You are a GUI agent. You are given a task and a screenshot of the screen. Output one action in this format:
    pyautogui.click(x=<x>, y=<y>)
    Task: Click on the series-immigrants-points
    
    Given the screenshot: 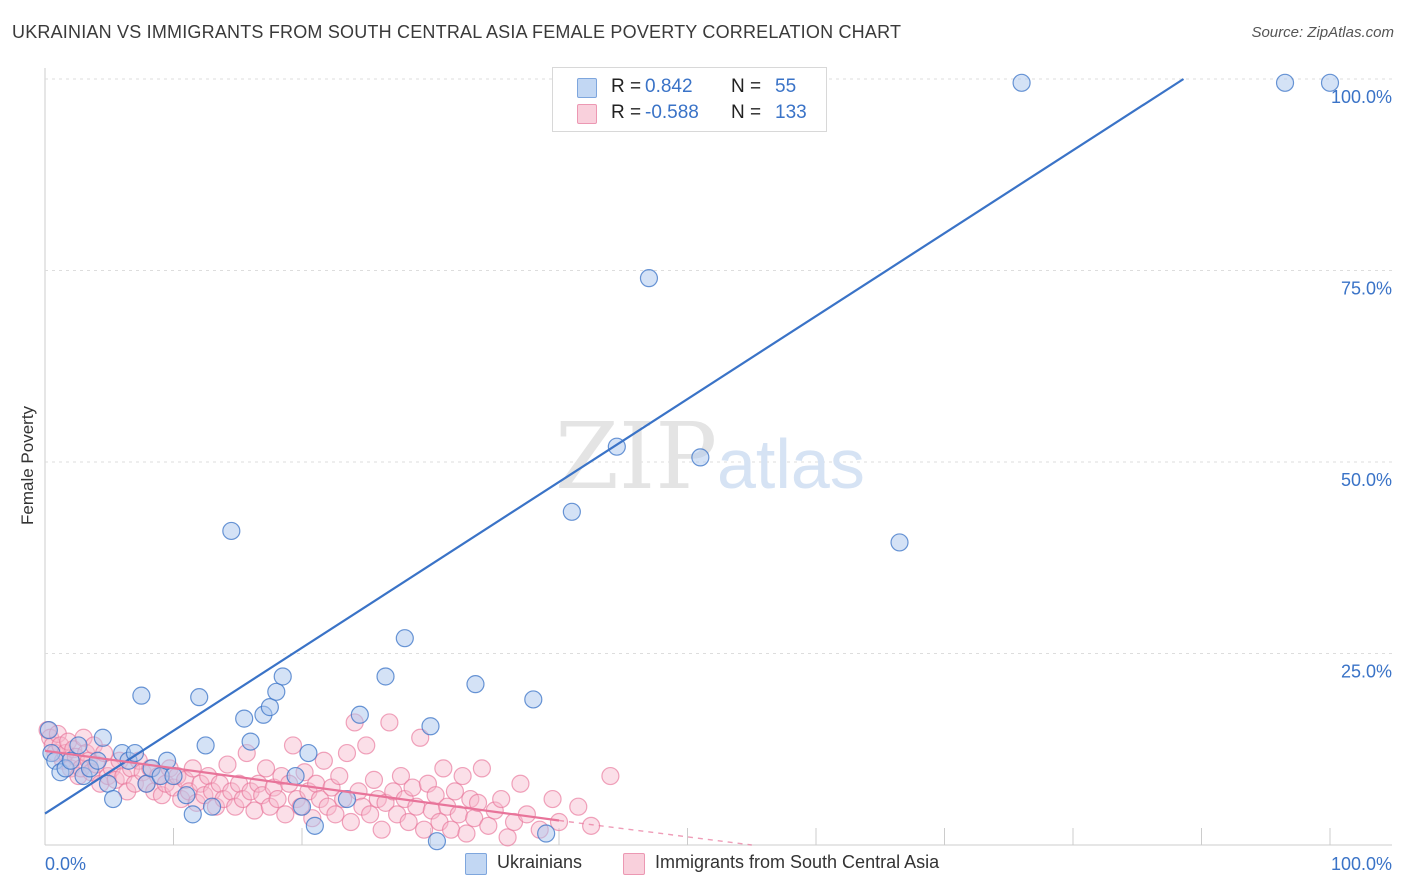 What is the action you would take?
    pyautogui.click(x=329, y=780)
    